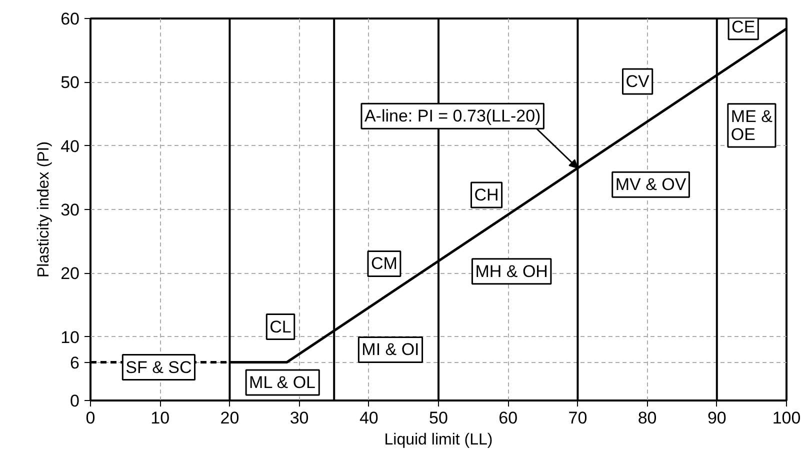 This screenshot has height=471, width=808. Describe the element at coordinates (159, 367) in the screenshot. I see `annotation: SF & SC` at that location.